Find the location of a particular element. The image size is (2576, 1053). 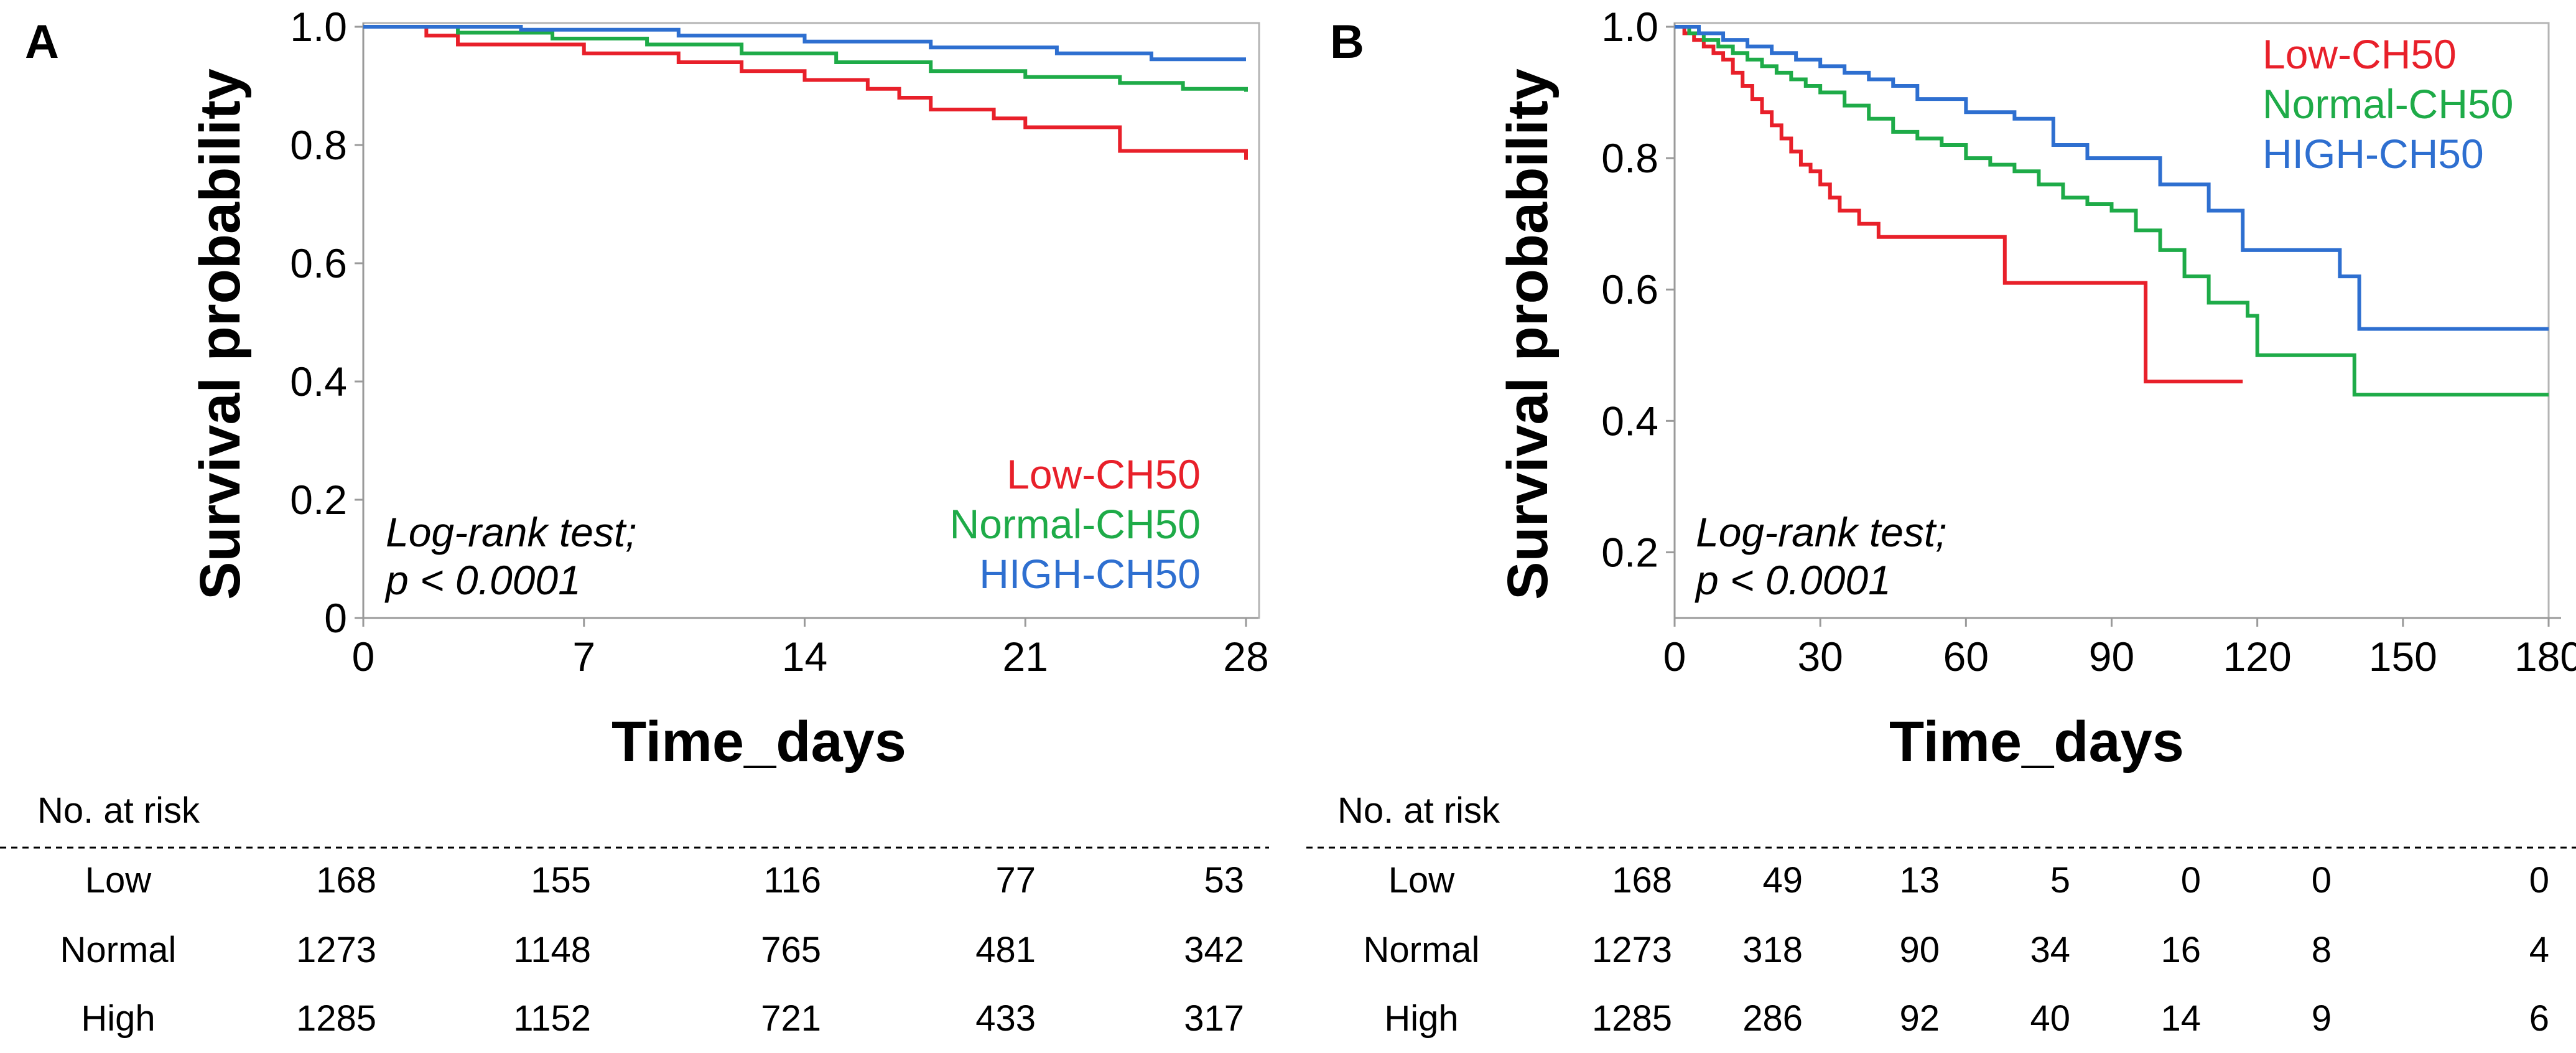

panel-b-logrank-line2: p < 0.0001 is located at coordinates (1793, 580).